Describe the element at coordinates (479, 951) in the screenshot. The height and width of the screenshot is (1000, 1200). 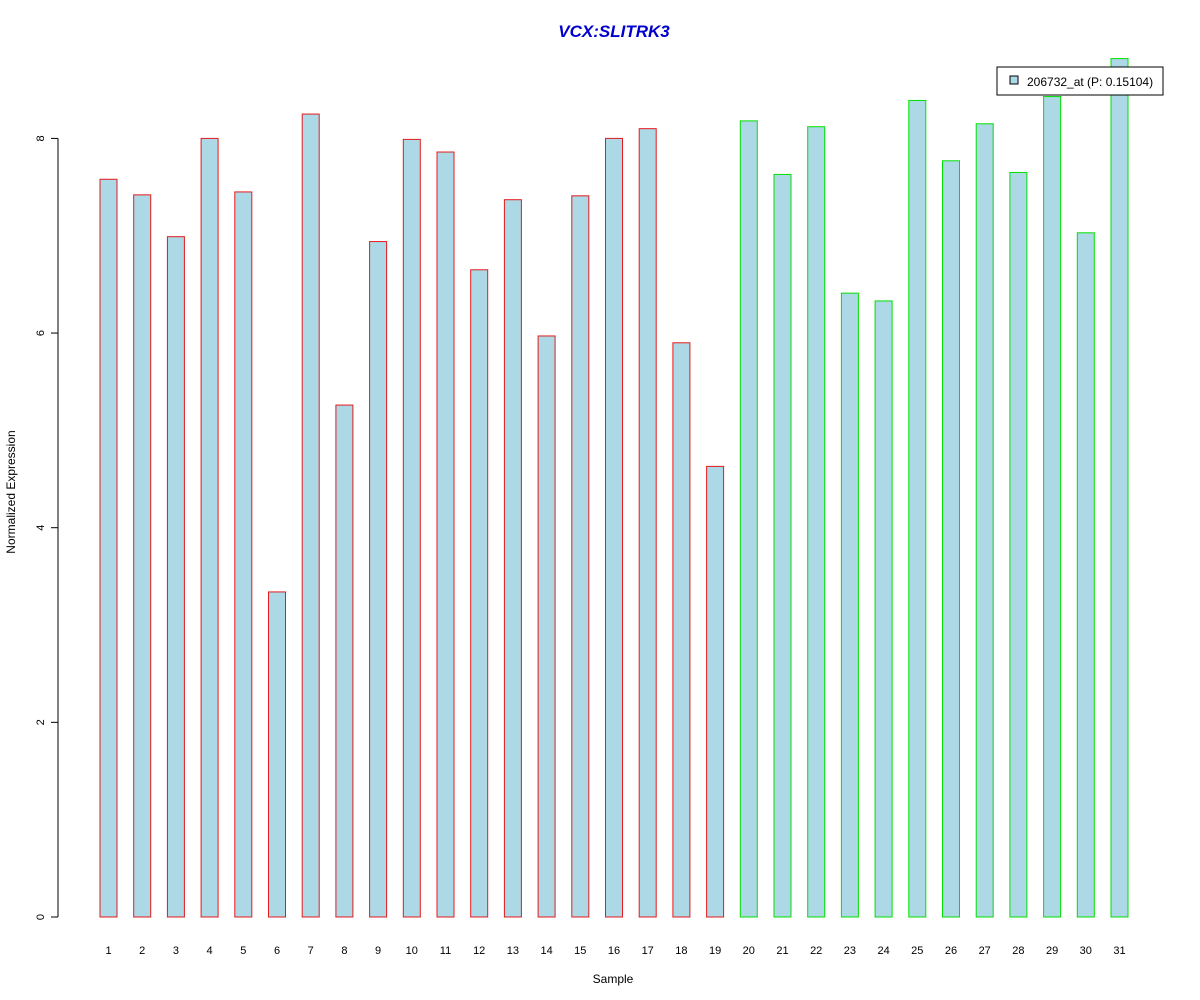
I see `x-tick-label: 12` at that location.